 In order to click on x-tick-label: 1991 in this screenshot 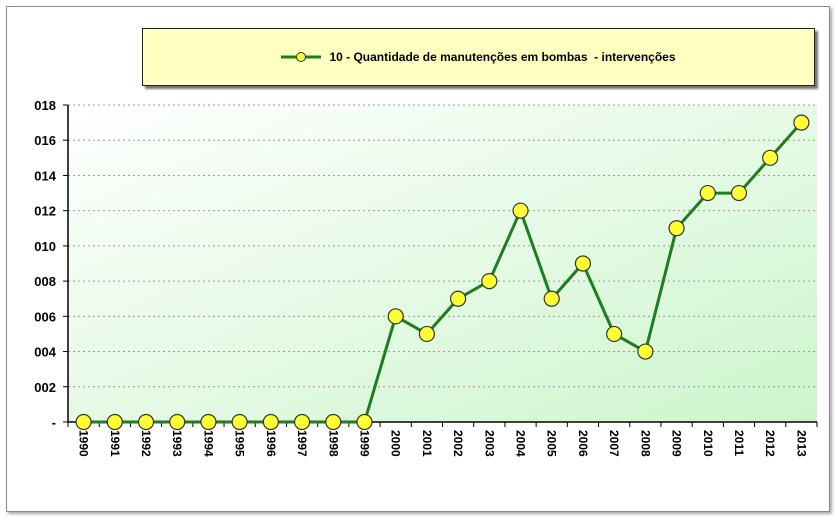, I will do `click(115, 443)`.